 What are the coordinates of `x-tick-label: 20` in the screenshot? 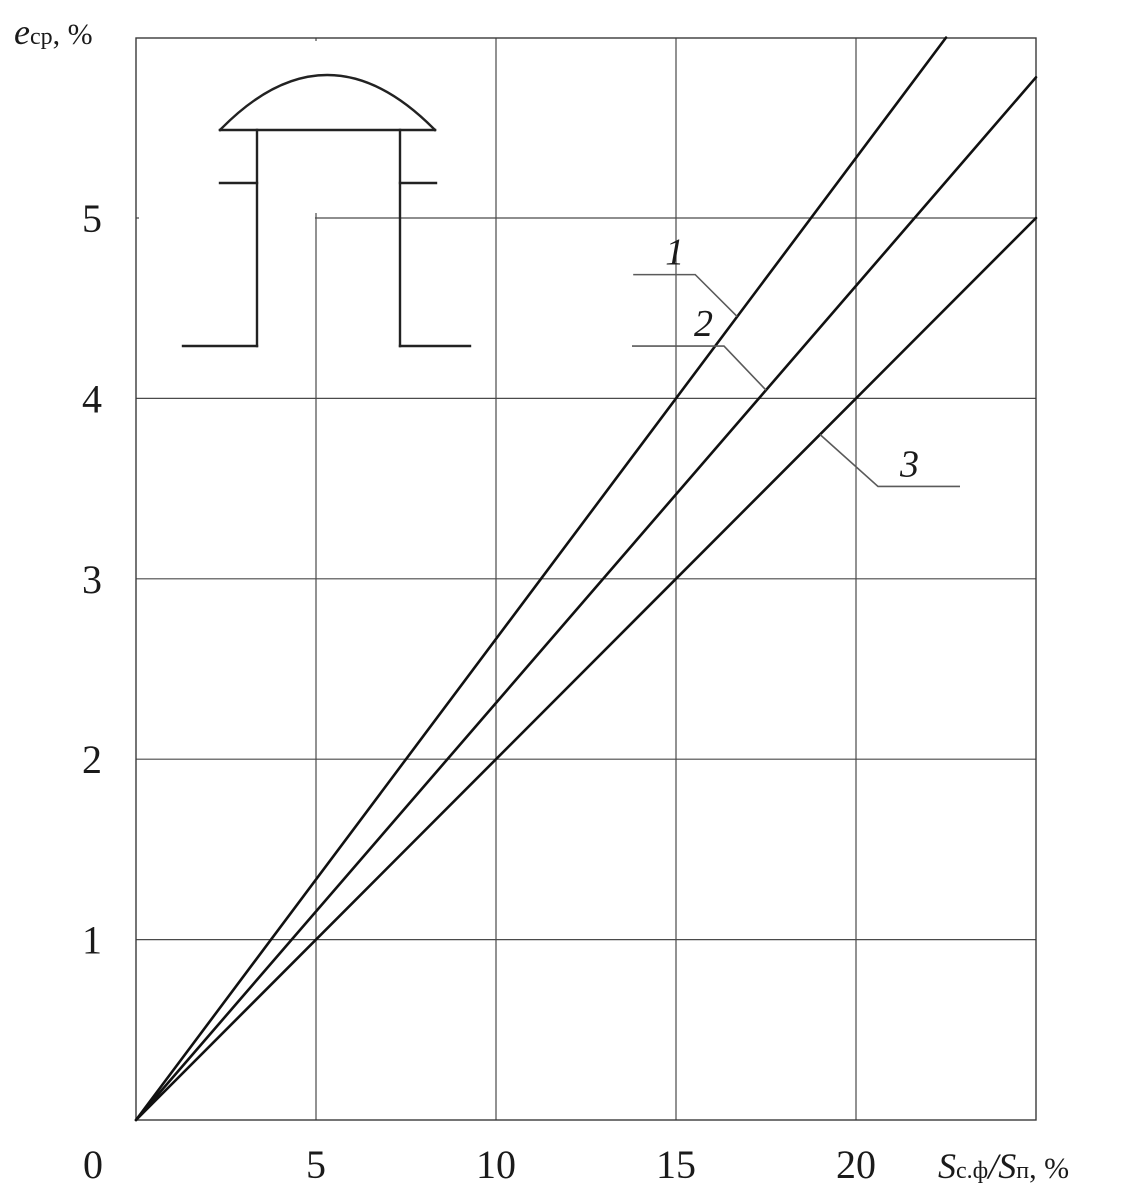 It's located at (856, 1164).